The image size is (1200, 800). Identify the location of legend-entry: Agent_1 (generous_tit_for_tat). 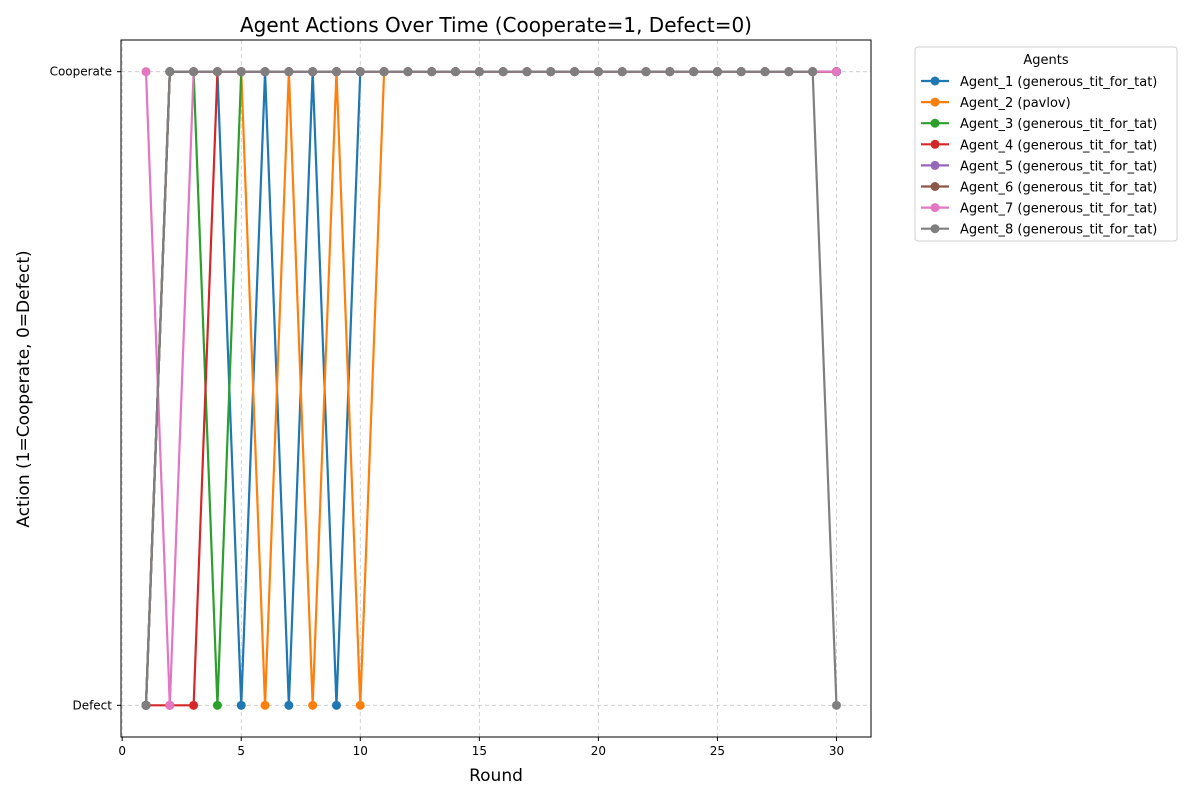
(1039, 82).